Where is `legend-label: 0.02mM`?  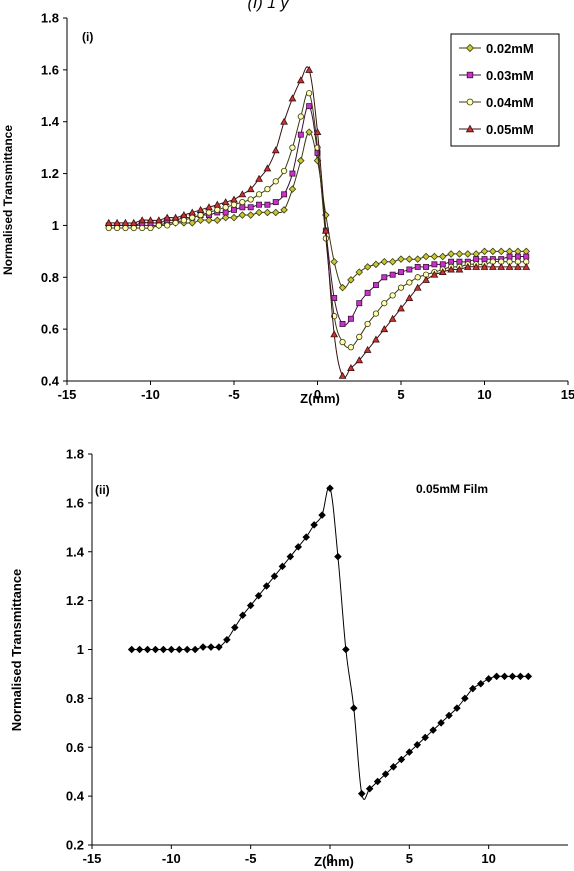 legend-label: 0.02mM is located at coordinates (510, 48).